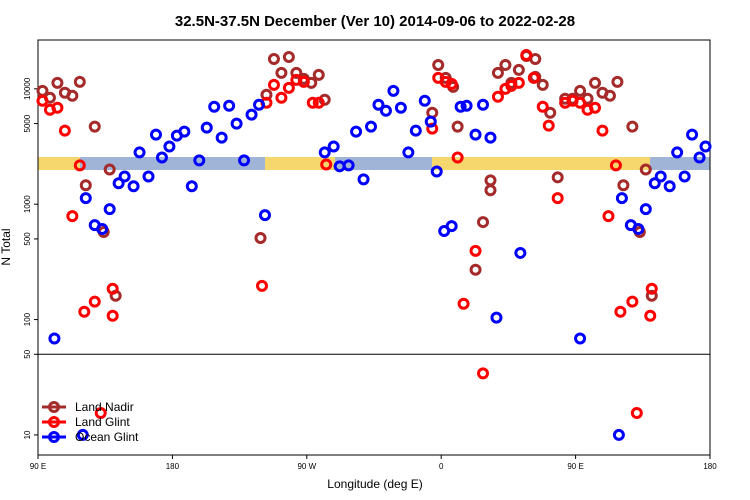 The height and width of the screenshot is (500, 750). What do you see at coordinates (441, 466) in the screenshot?
I see `x-tick-label: 0` at bounding box center [441, 466].